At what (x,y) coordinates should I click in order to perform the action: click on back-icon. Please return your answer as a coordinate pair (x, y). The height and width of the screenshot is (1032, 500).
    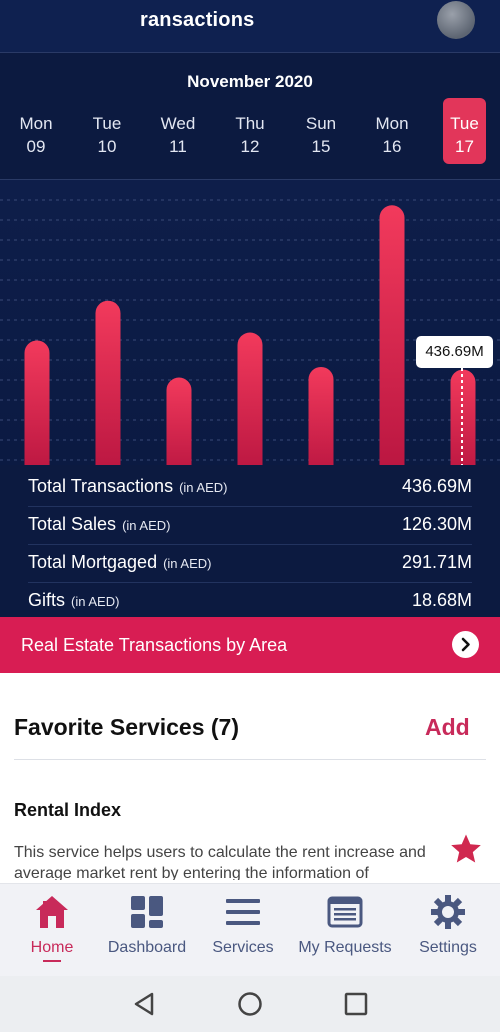
    Looking at the image, I should click on (144, 1004).